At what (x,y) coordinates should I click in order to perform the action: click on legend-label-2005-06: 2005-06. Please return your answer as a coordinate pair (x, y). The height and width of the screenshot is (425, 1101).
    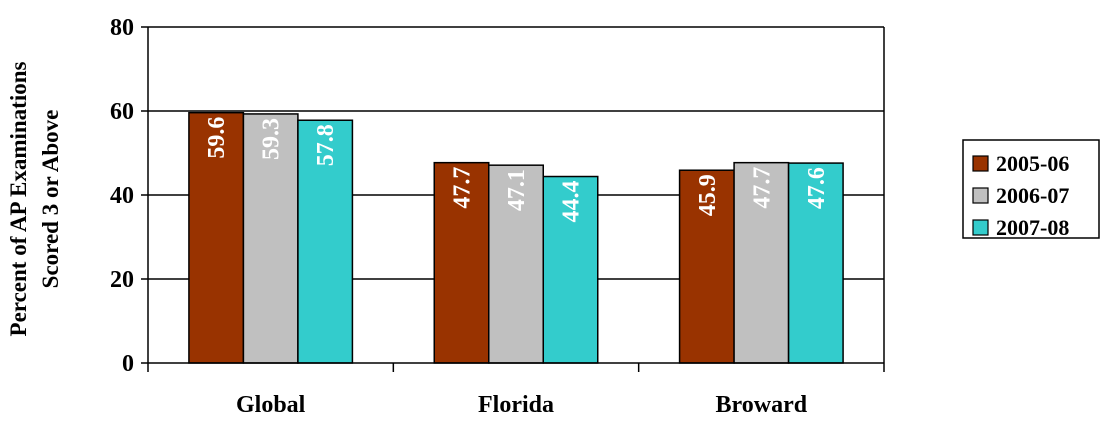
    Looking at the image, I should click on (1032, 163).